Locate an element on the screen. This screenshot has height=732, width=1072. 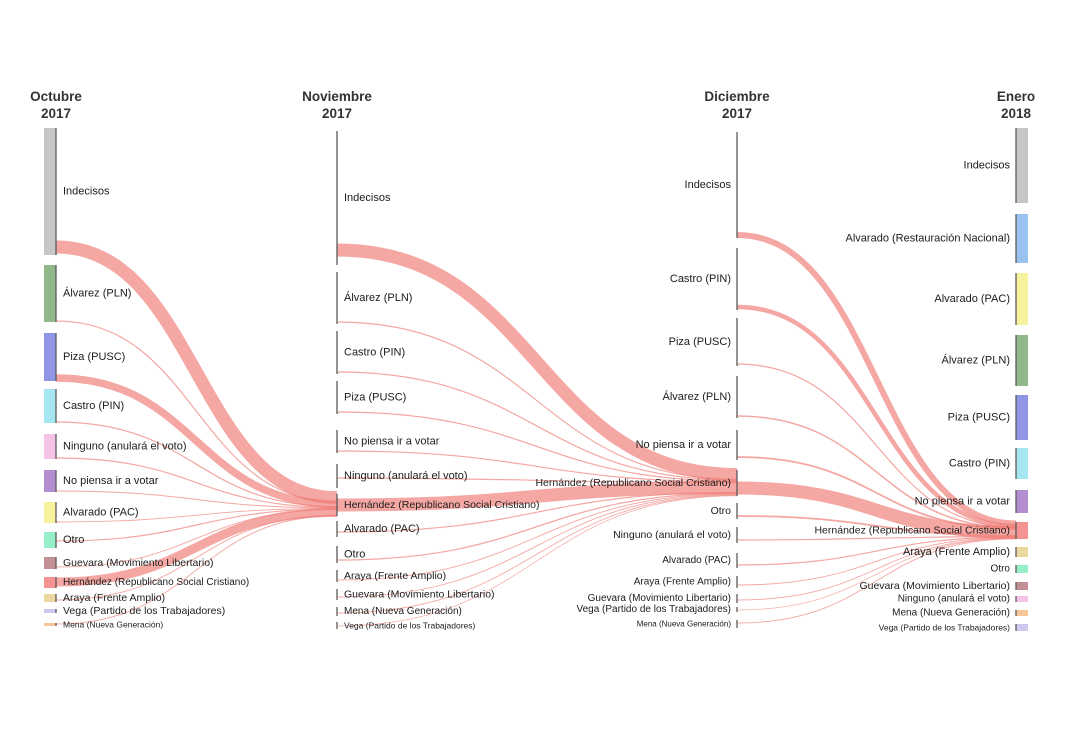
column-header-line1: Noviembre is located at coordinates (337, 96).